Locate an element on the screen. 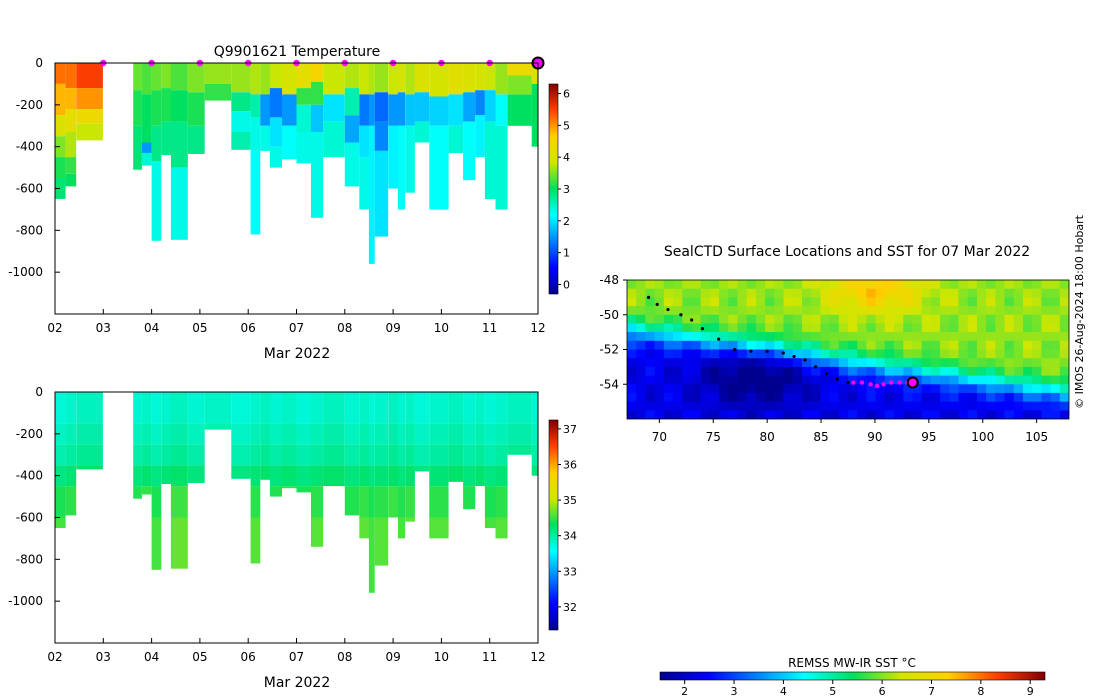 The height and width of the screenshot is (700, 1100). colorbar-tick-label: 36 is located at coordinates (570, 464).